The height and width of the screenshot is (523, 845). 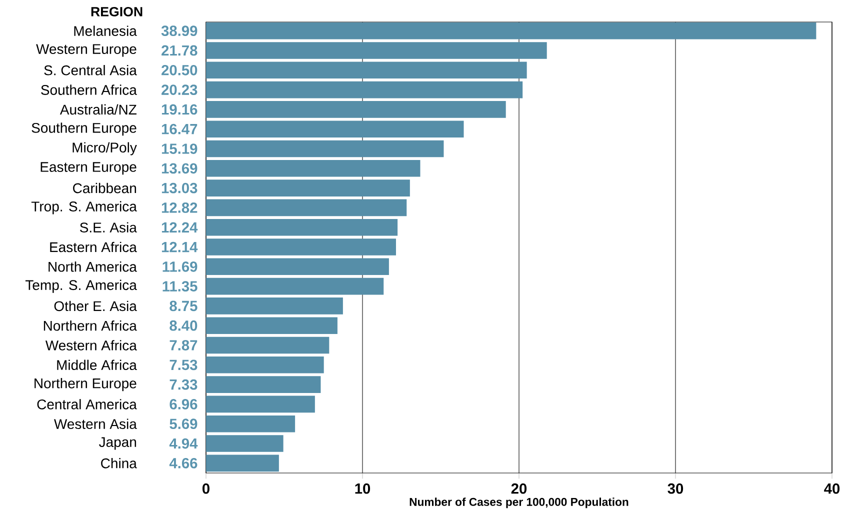 I want to click on data-label: 8.75, so click(x=184, y=306).